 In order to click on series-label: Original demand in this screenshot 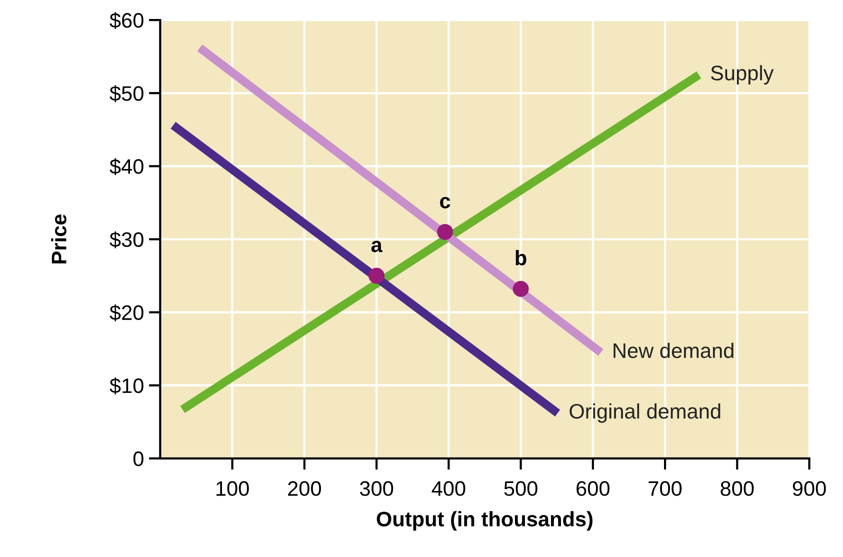, I will do `click(645, 413)`.